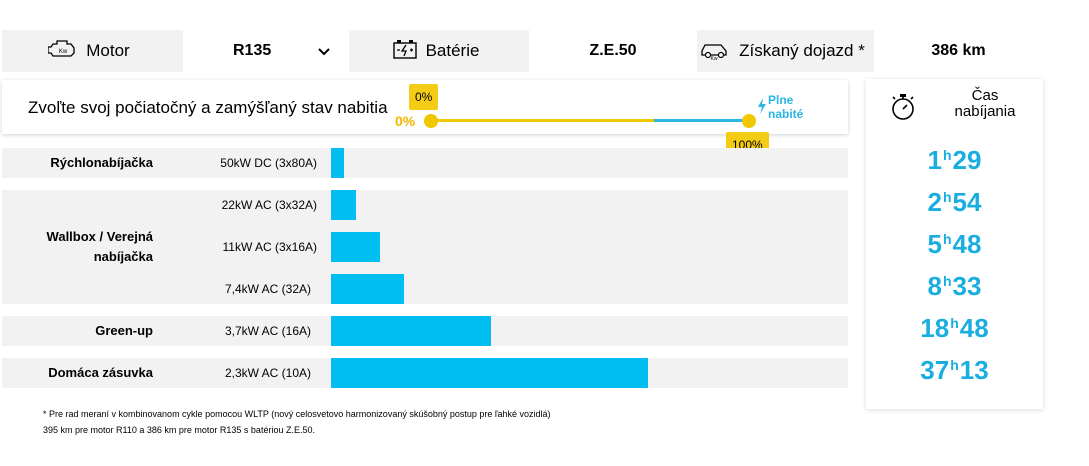  Describe the element at coordinates (903, 109) in the screenshot. I see `stopwatch-icon` at that location.